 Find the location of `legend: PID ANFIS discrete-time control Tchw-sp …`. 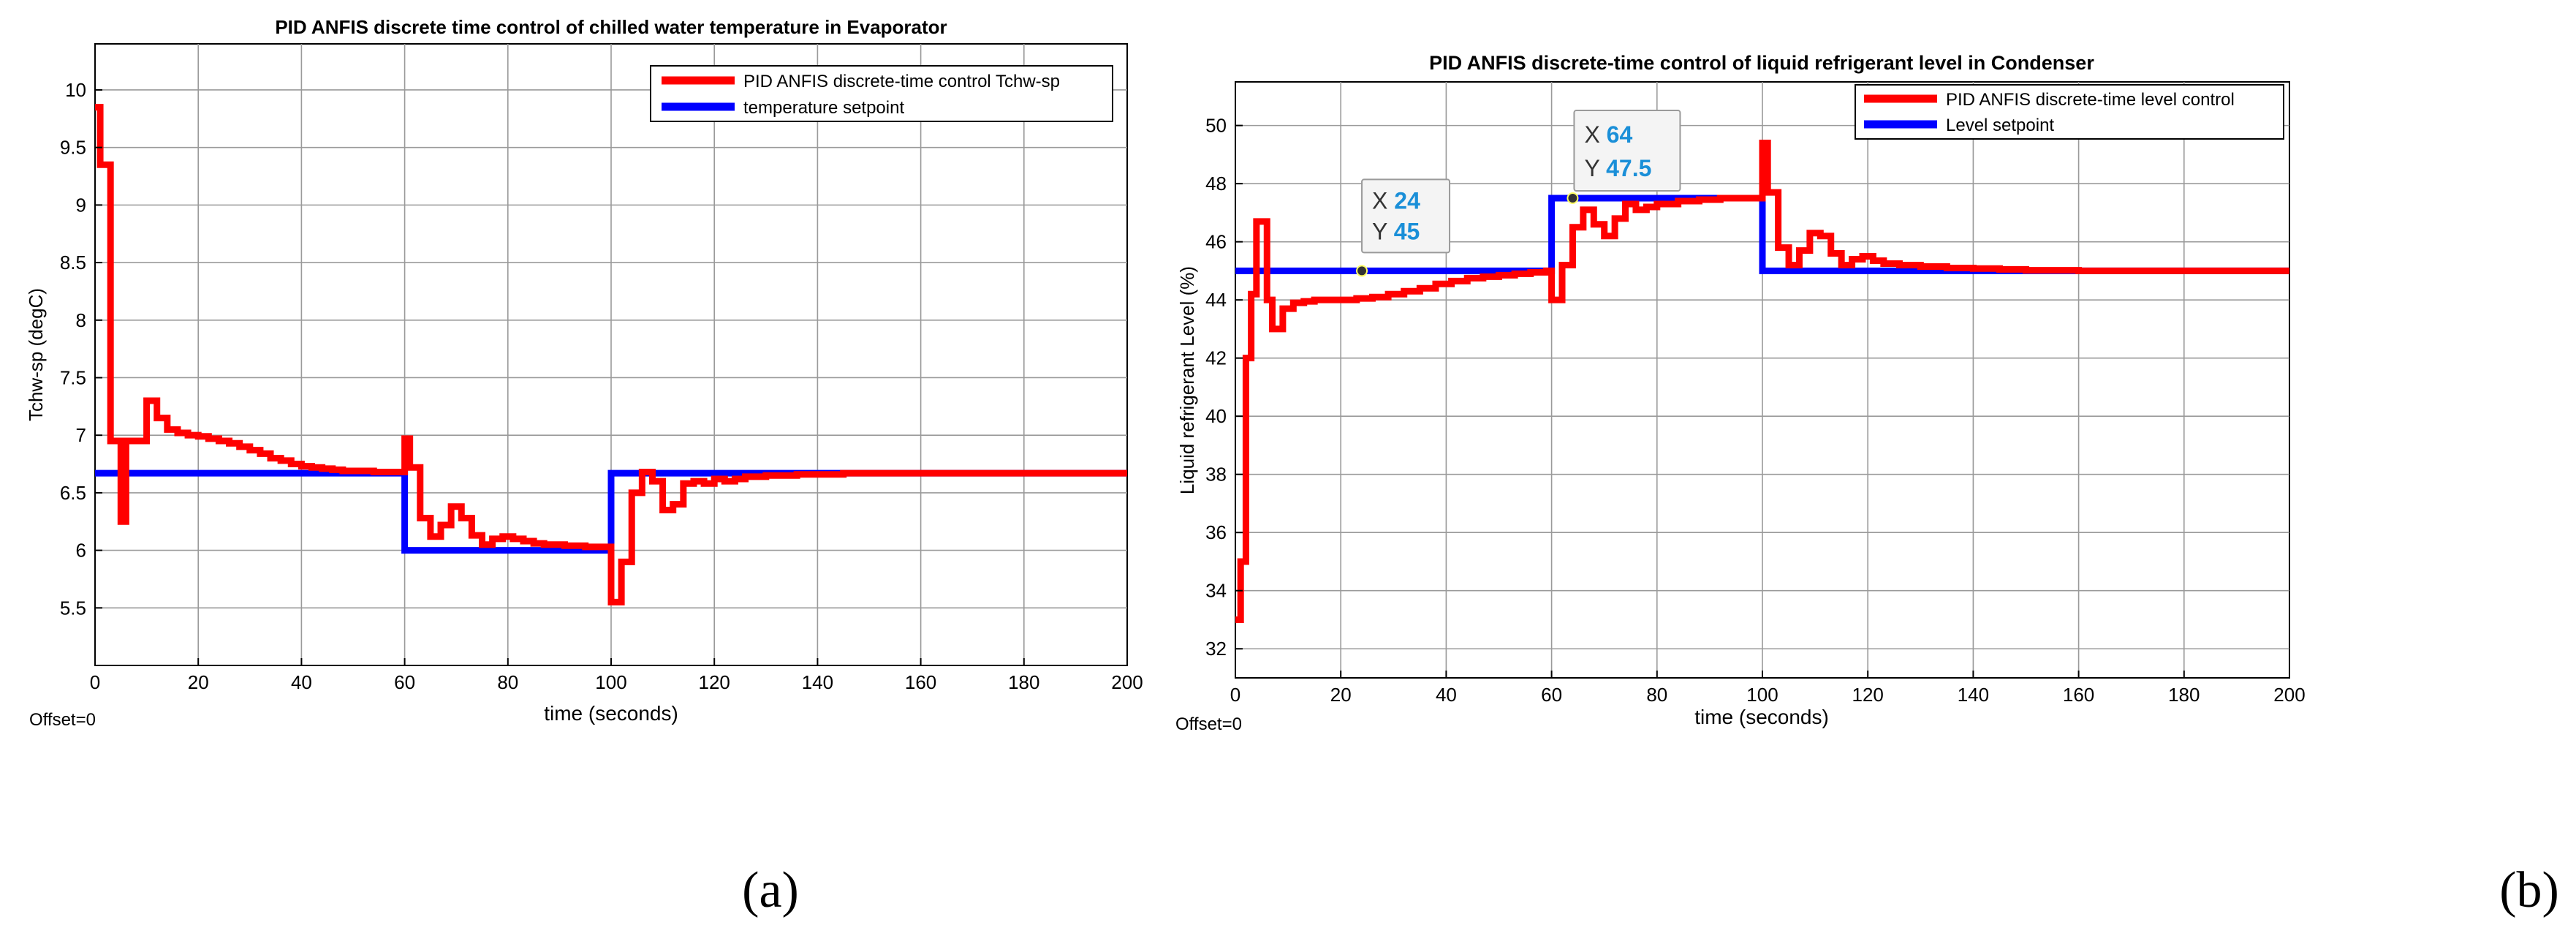

legend: PID ANFIS discrete-time control Tchw-sp … is located at coordinates (881, 93).